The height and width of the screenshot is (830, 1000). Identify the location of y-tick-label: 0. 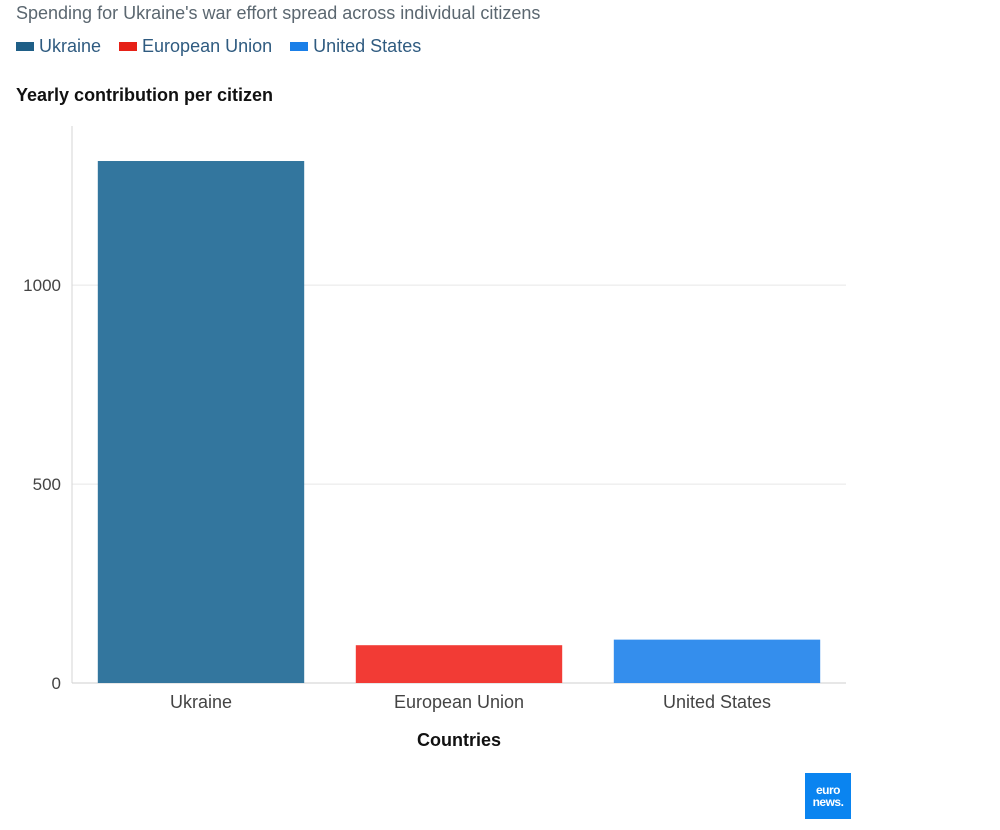
(56, 683).